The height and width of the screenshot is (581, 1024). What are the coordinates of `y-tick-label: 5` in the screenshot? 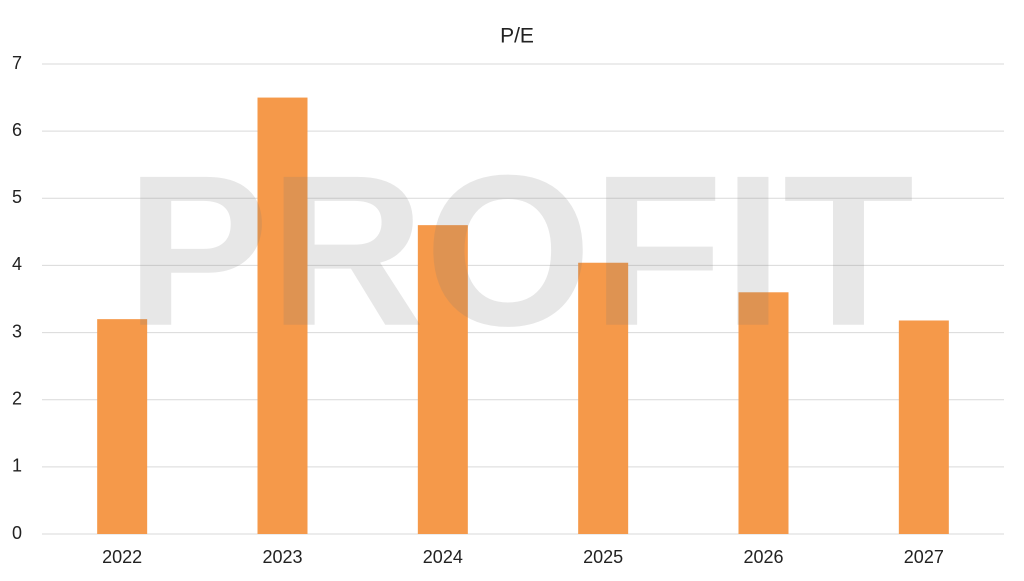 It's located at (17, 197).